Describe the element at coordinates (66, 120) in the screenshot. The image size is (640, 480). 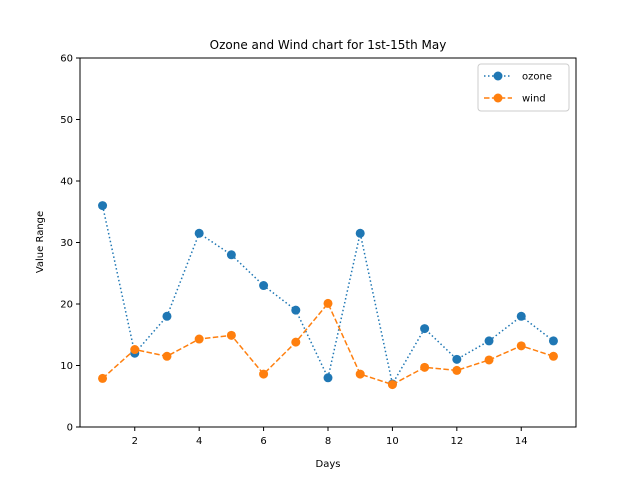
I see `y-tick-label-50: 50` at that location.